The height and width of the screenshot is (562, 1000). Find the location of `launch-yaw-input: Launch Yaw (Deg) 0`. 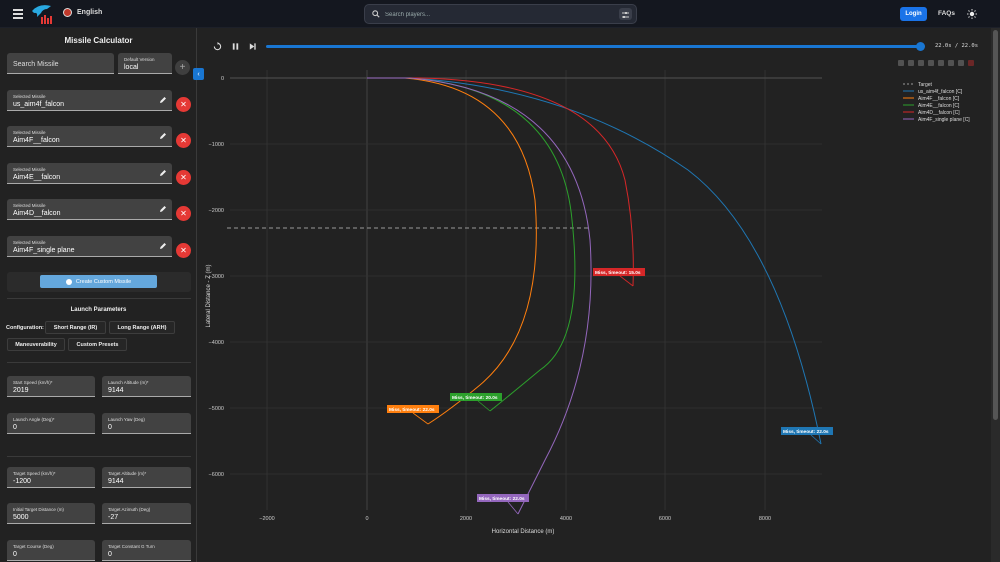

launch-yaw-input: Launch Yaw (Deg) 0 is located at coordinates (146, 423).